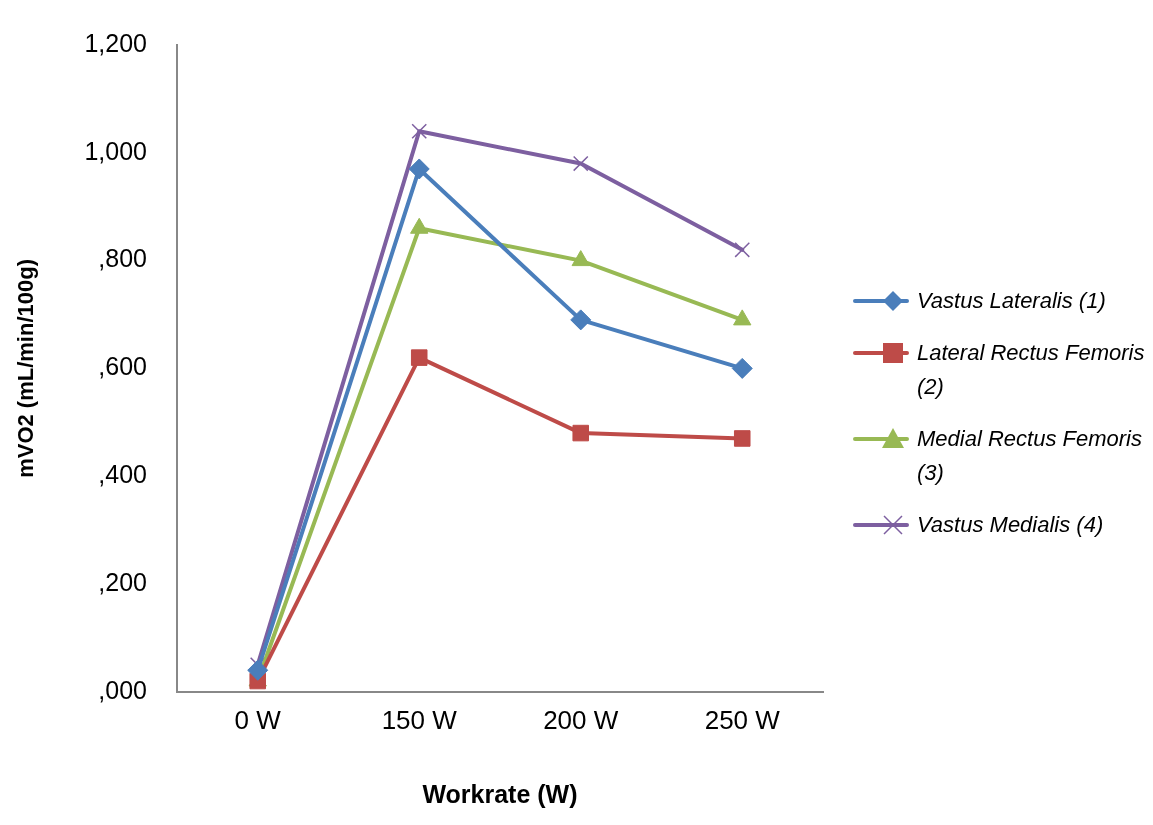 This screenshot has width=1153, height=825. Describe the element at coordinates (122, 581) in the screenshot. I see `y-tick-label: ,200` at that location.